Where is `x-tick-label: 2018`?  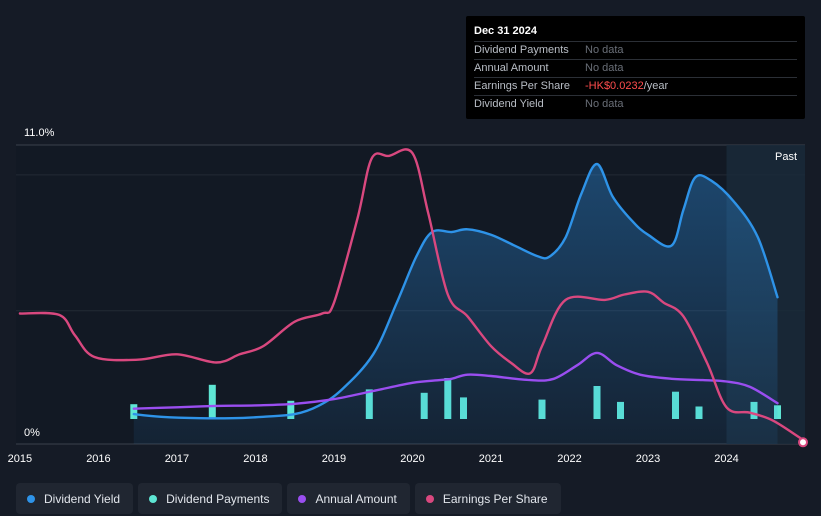
x-tick-label: 2018 is located at coordinates (255, 459).